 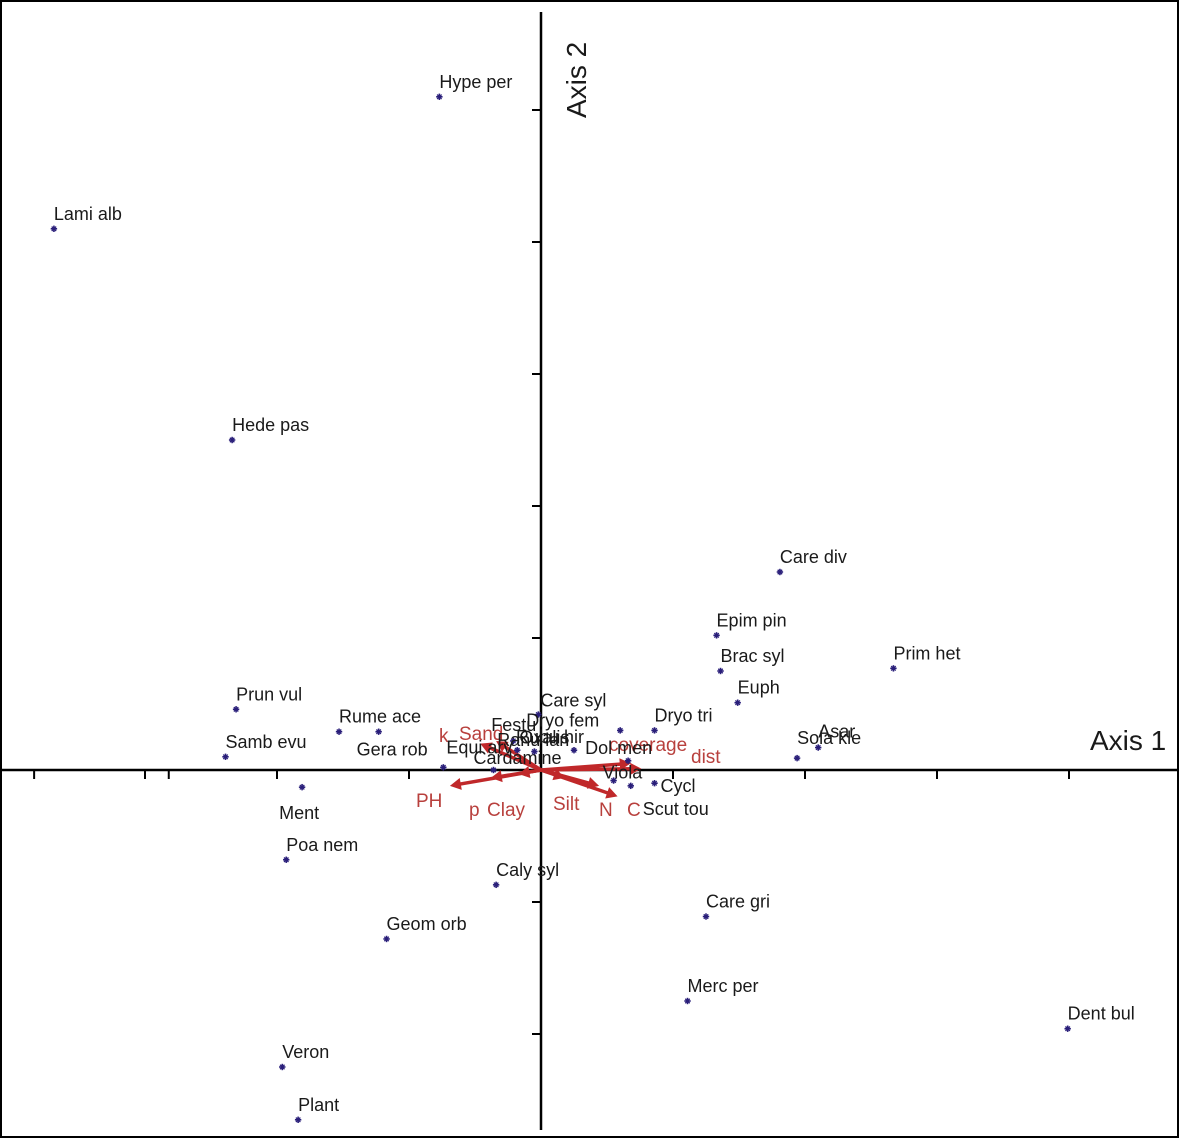 What do you see at coordinates (481, 734) in the screenshot?
I see `env-label-sand: Sand` at bounding box center [481, 734].